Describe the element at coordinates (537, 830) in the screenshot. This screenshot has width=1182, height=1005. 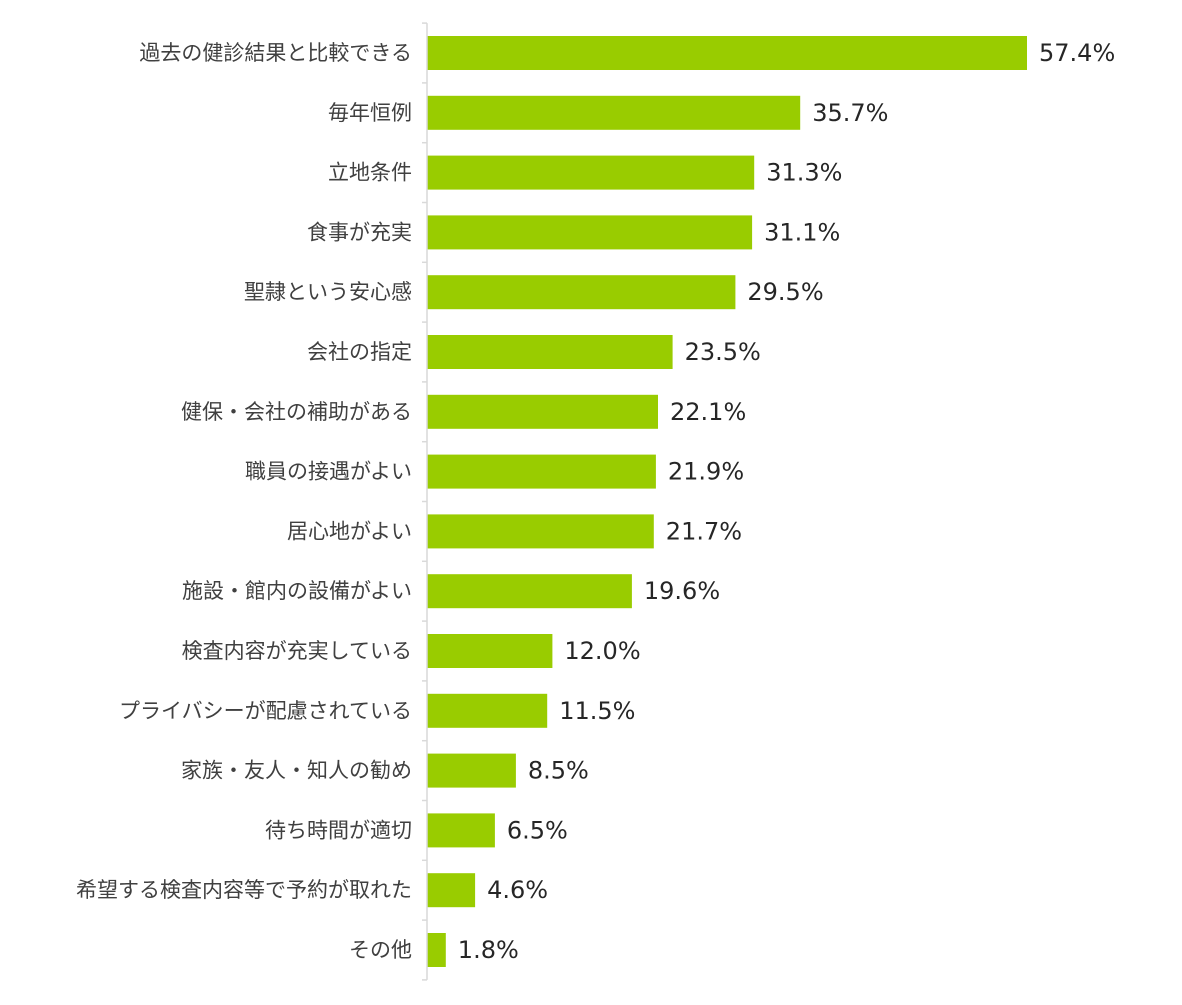
I see `data-label: 6.5%` at that location.